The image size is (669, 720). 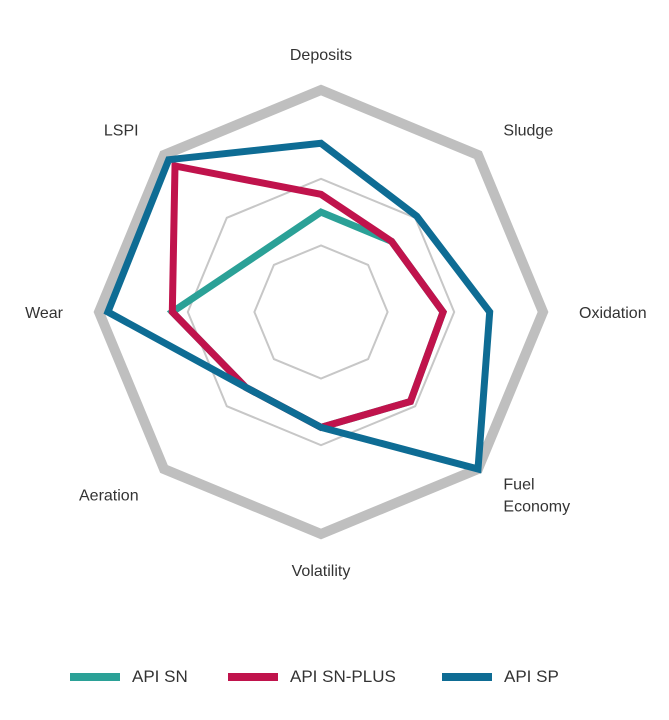 I want to click on legend-label-api-sn: API SN, so click(x=160, y=676).